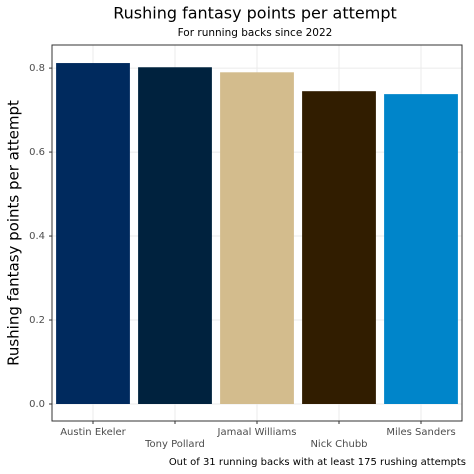  I want to click on y-tick-label: 0.8, so click(37, 68).